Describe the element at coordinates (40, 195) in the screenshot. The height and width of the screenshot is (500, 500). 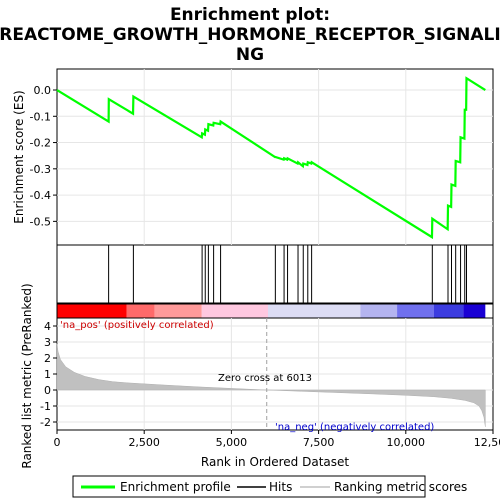
I see `es-y-tick-label: -0.4` at that location.